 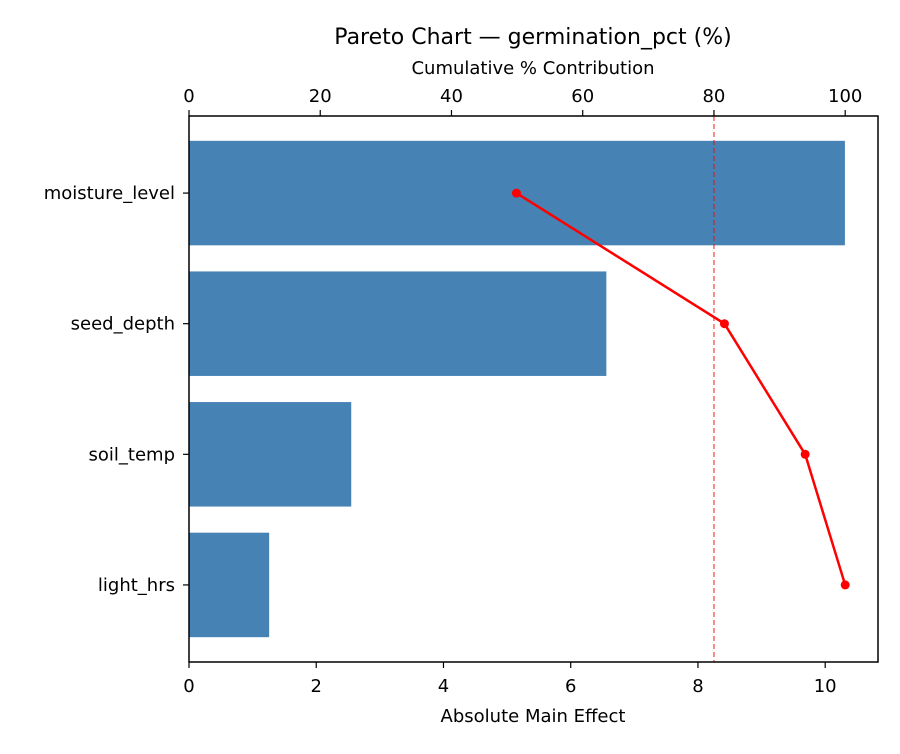 I want to click on x-tick-label: 4, so click(x=443, y=686).